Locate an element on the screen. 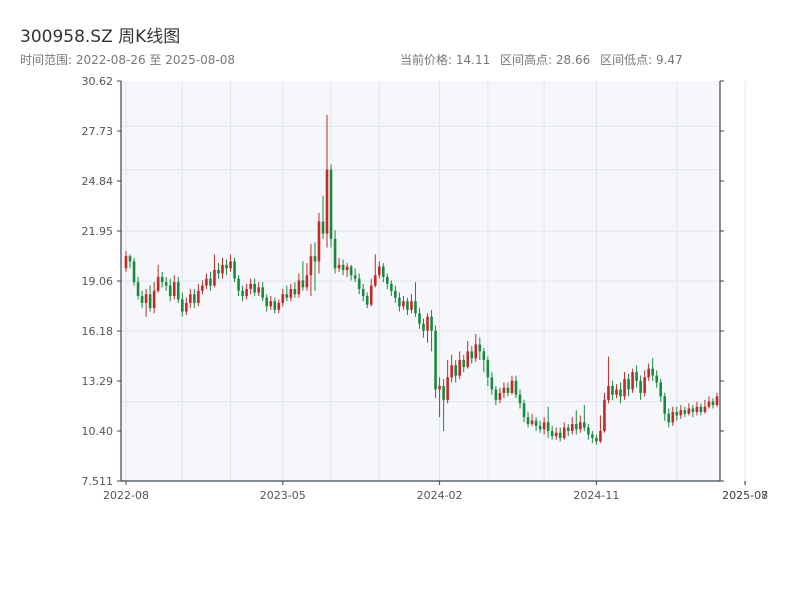 The width and height of the screenshot is (800, 600). y-tick-label: 24.84 is located at coordinates (98, 181).